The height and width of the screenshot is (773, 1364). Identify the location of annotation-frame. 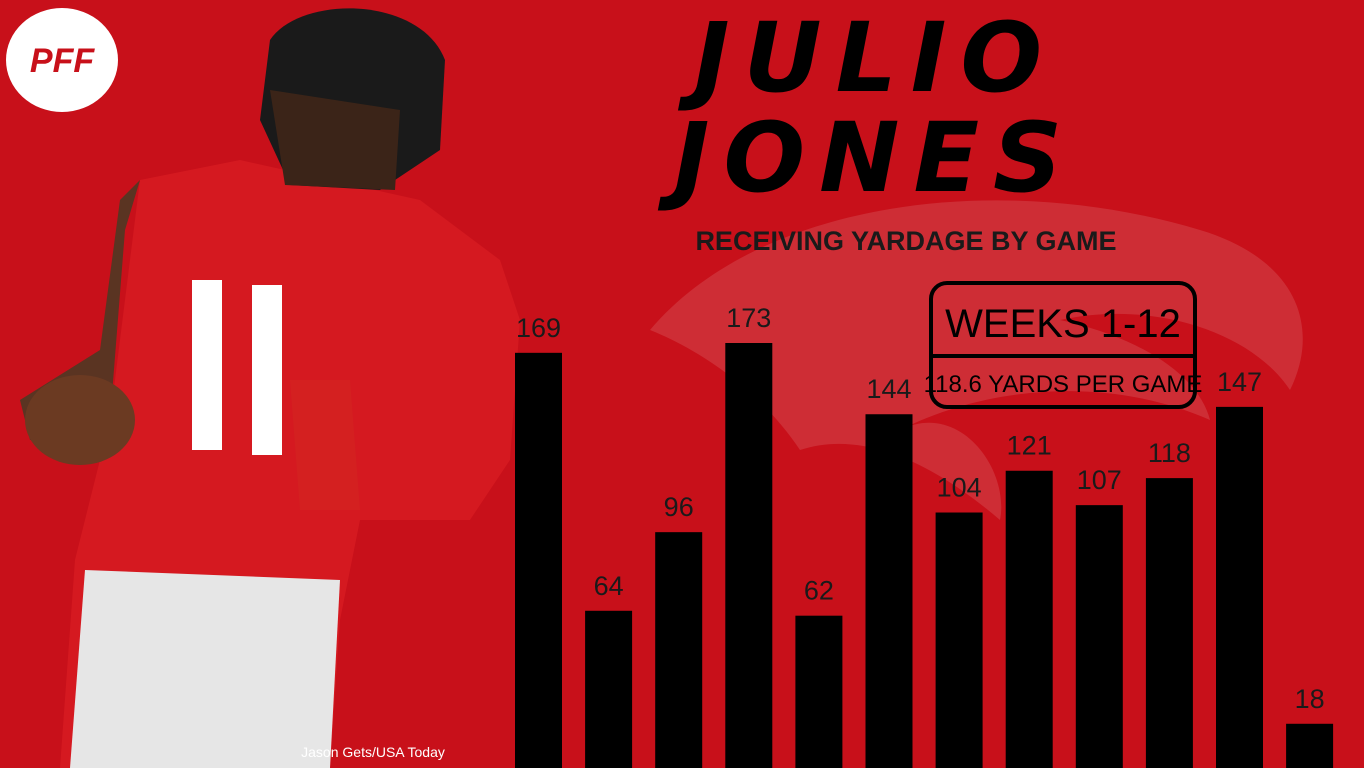
(1063, 345).